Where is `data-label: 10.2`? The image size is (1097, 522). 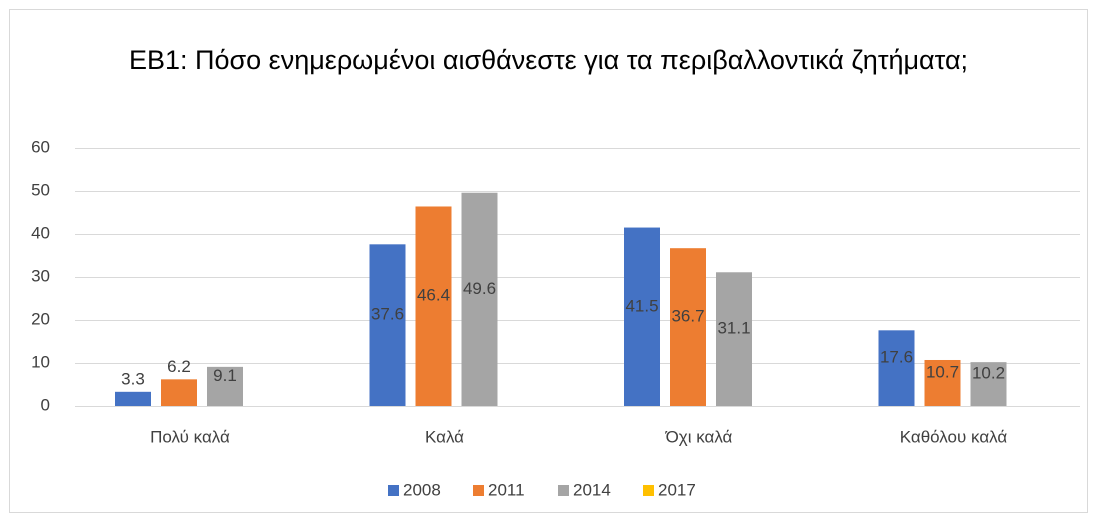
data-label: 10.2 is located at coordinates (988, 373).